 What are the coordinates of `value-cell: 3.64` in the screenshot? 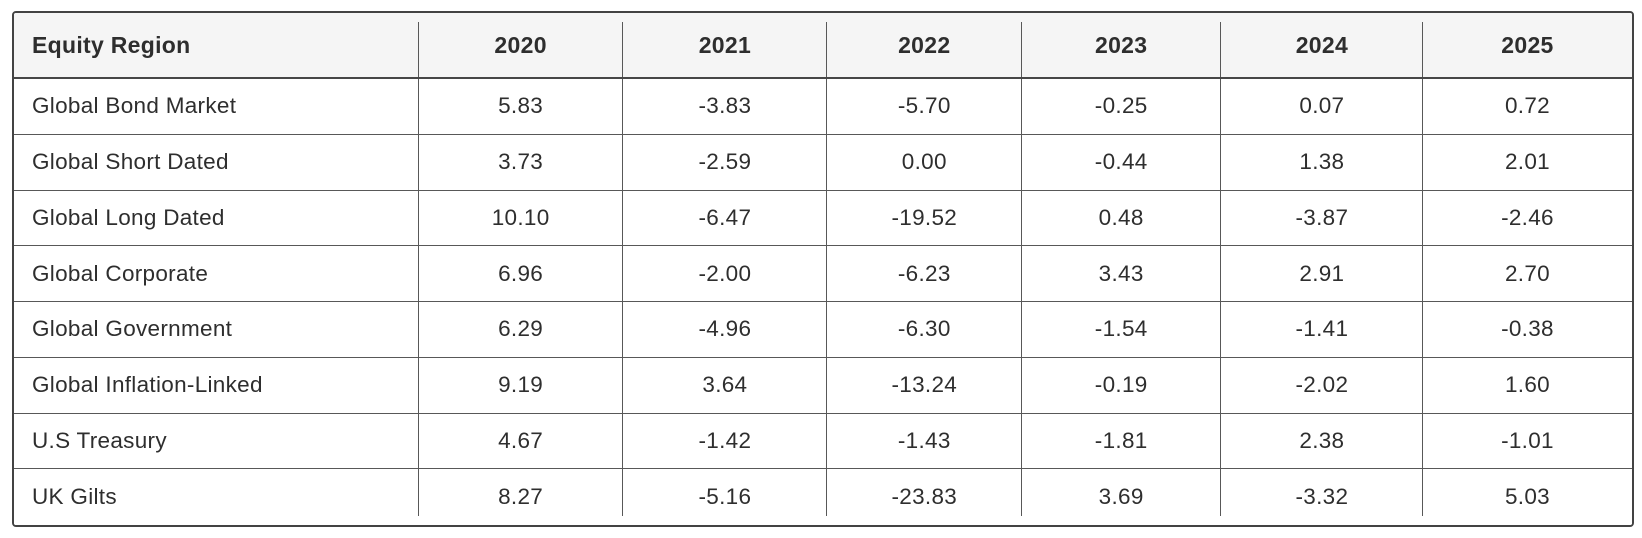 It's located at (725, 385).